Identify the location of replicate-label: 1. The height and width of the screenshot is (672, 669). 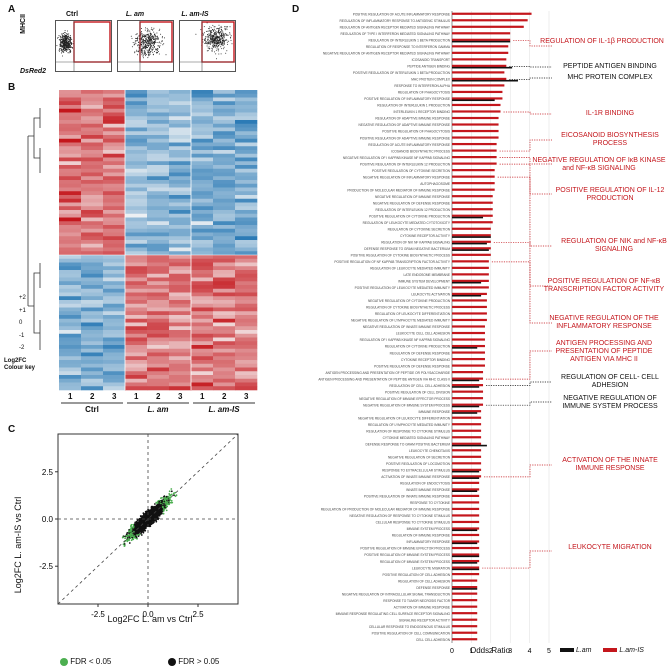
(136, 396).